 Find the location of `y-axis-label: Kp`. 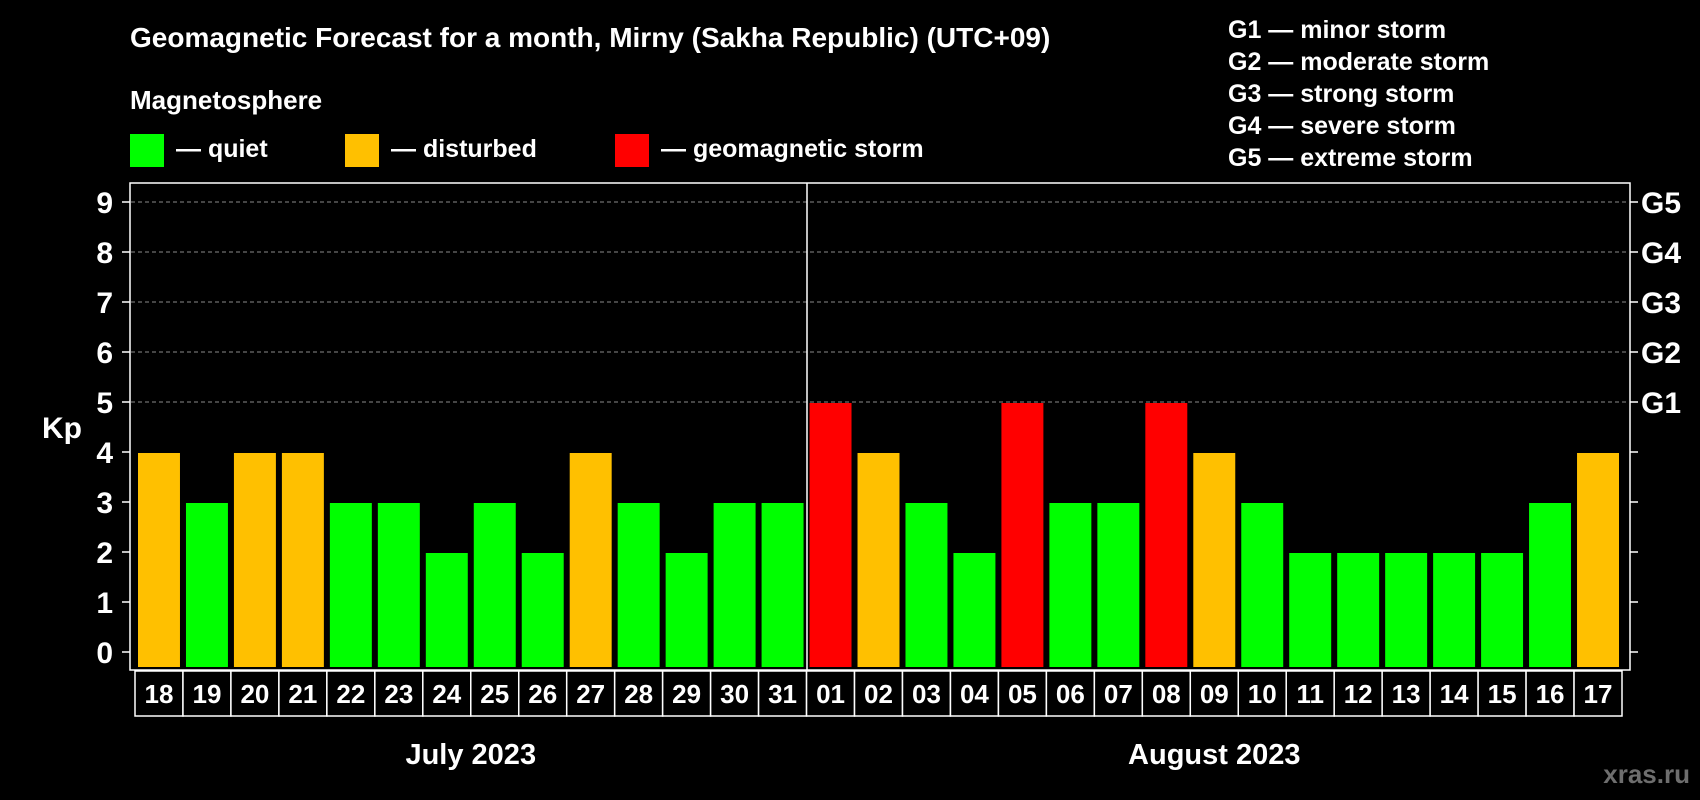

y-axis-label: Kp is located at coordinates (62, 428).